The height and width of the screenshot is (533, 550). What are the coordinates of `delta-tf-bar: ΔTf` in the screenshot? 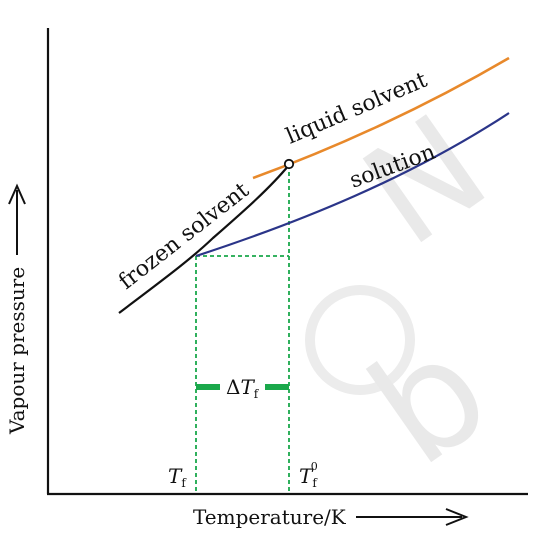 It's located at (242, 388).